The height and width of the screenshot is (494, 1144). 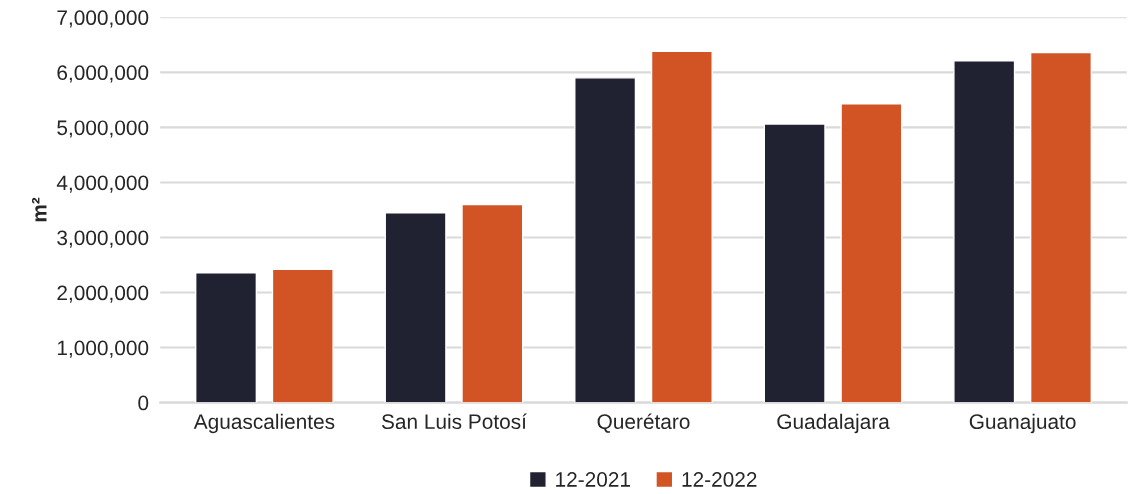 I want to click on y-axis-title: m², so click(x=39, y=209).